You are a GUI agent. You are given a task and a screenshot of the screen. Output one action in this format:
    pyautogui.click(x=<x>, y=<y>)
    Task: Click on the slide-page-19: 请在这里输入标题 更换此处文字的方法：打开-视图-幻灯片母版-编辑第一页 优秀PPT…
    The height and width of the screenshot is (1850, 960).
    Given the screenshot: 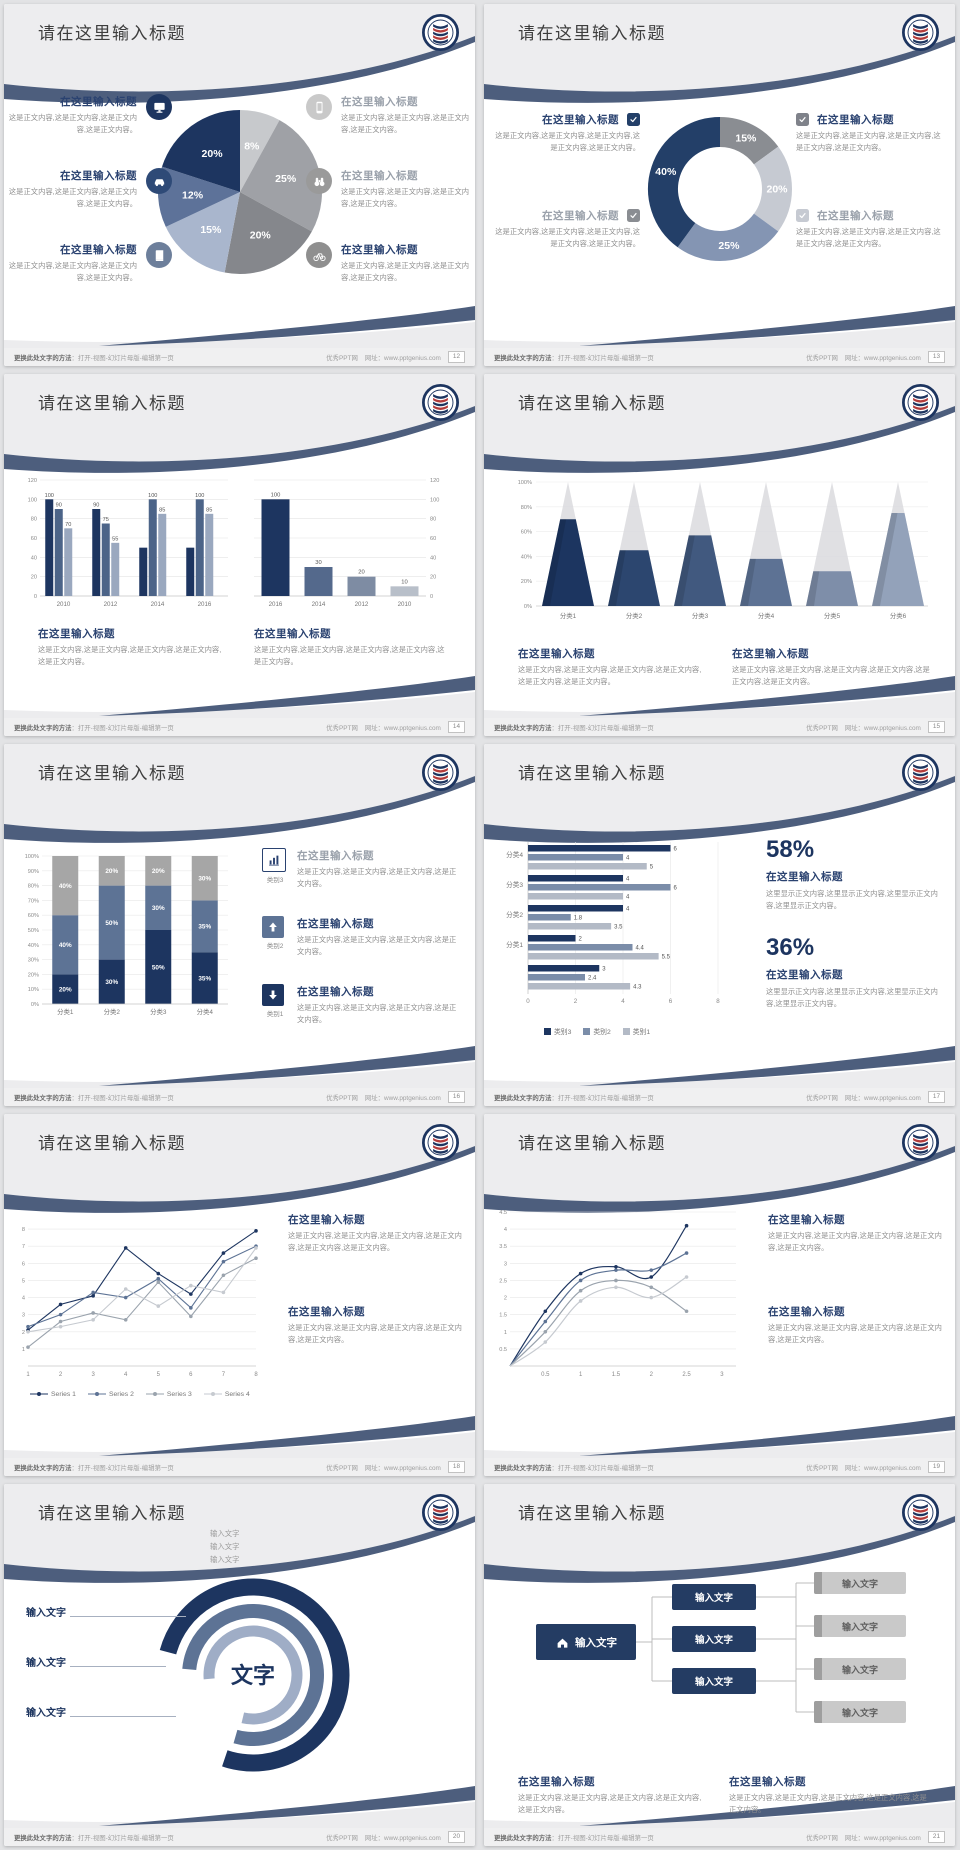 What is the action you would take?
    pyautogui.click(x=719, y=1295)
    